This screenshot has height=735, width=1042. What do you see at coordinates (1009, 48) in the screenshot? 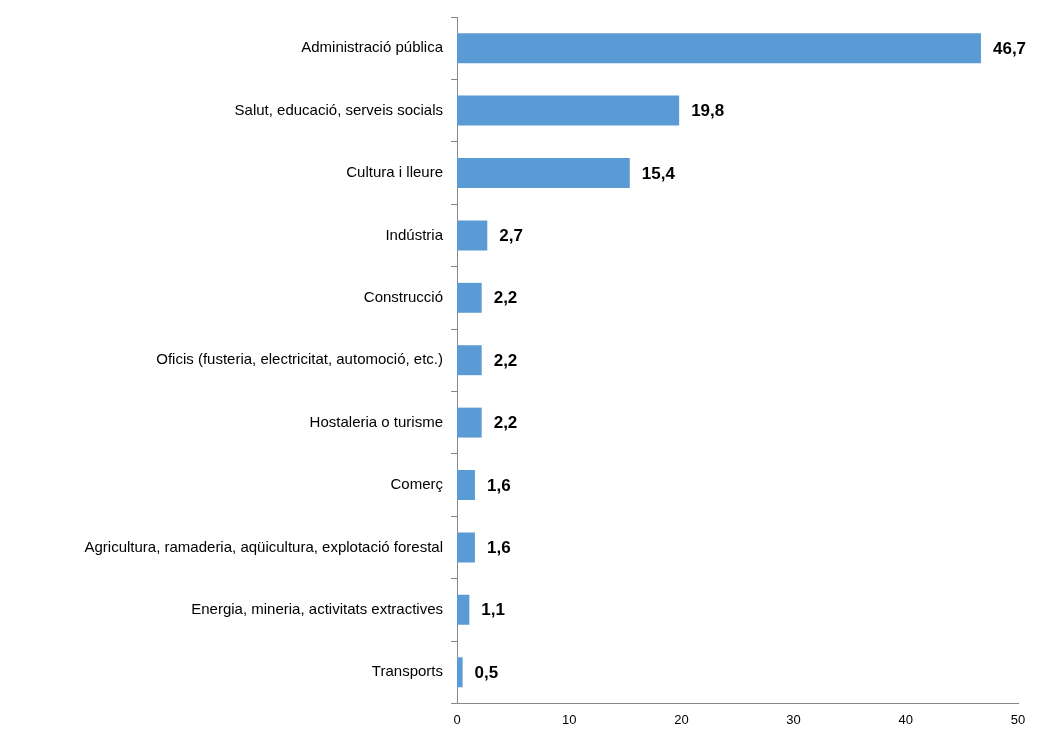
I see `data-label: 46,7` at bounding box center [1009, 48].